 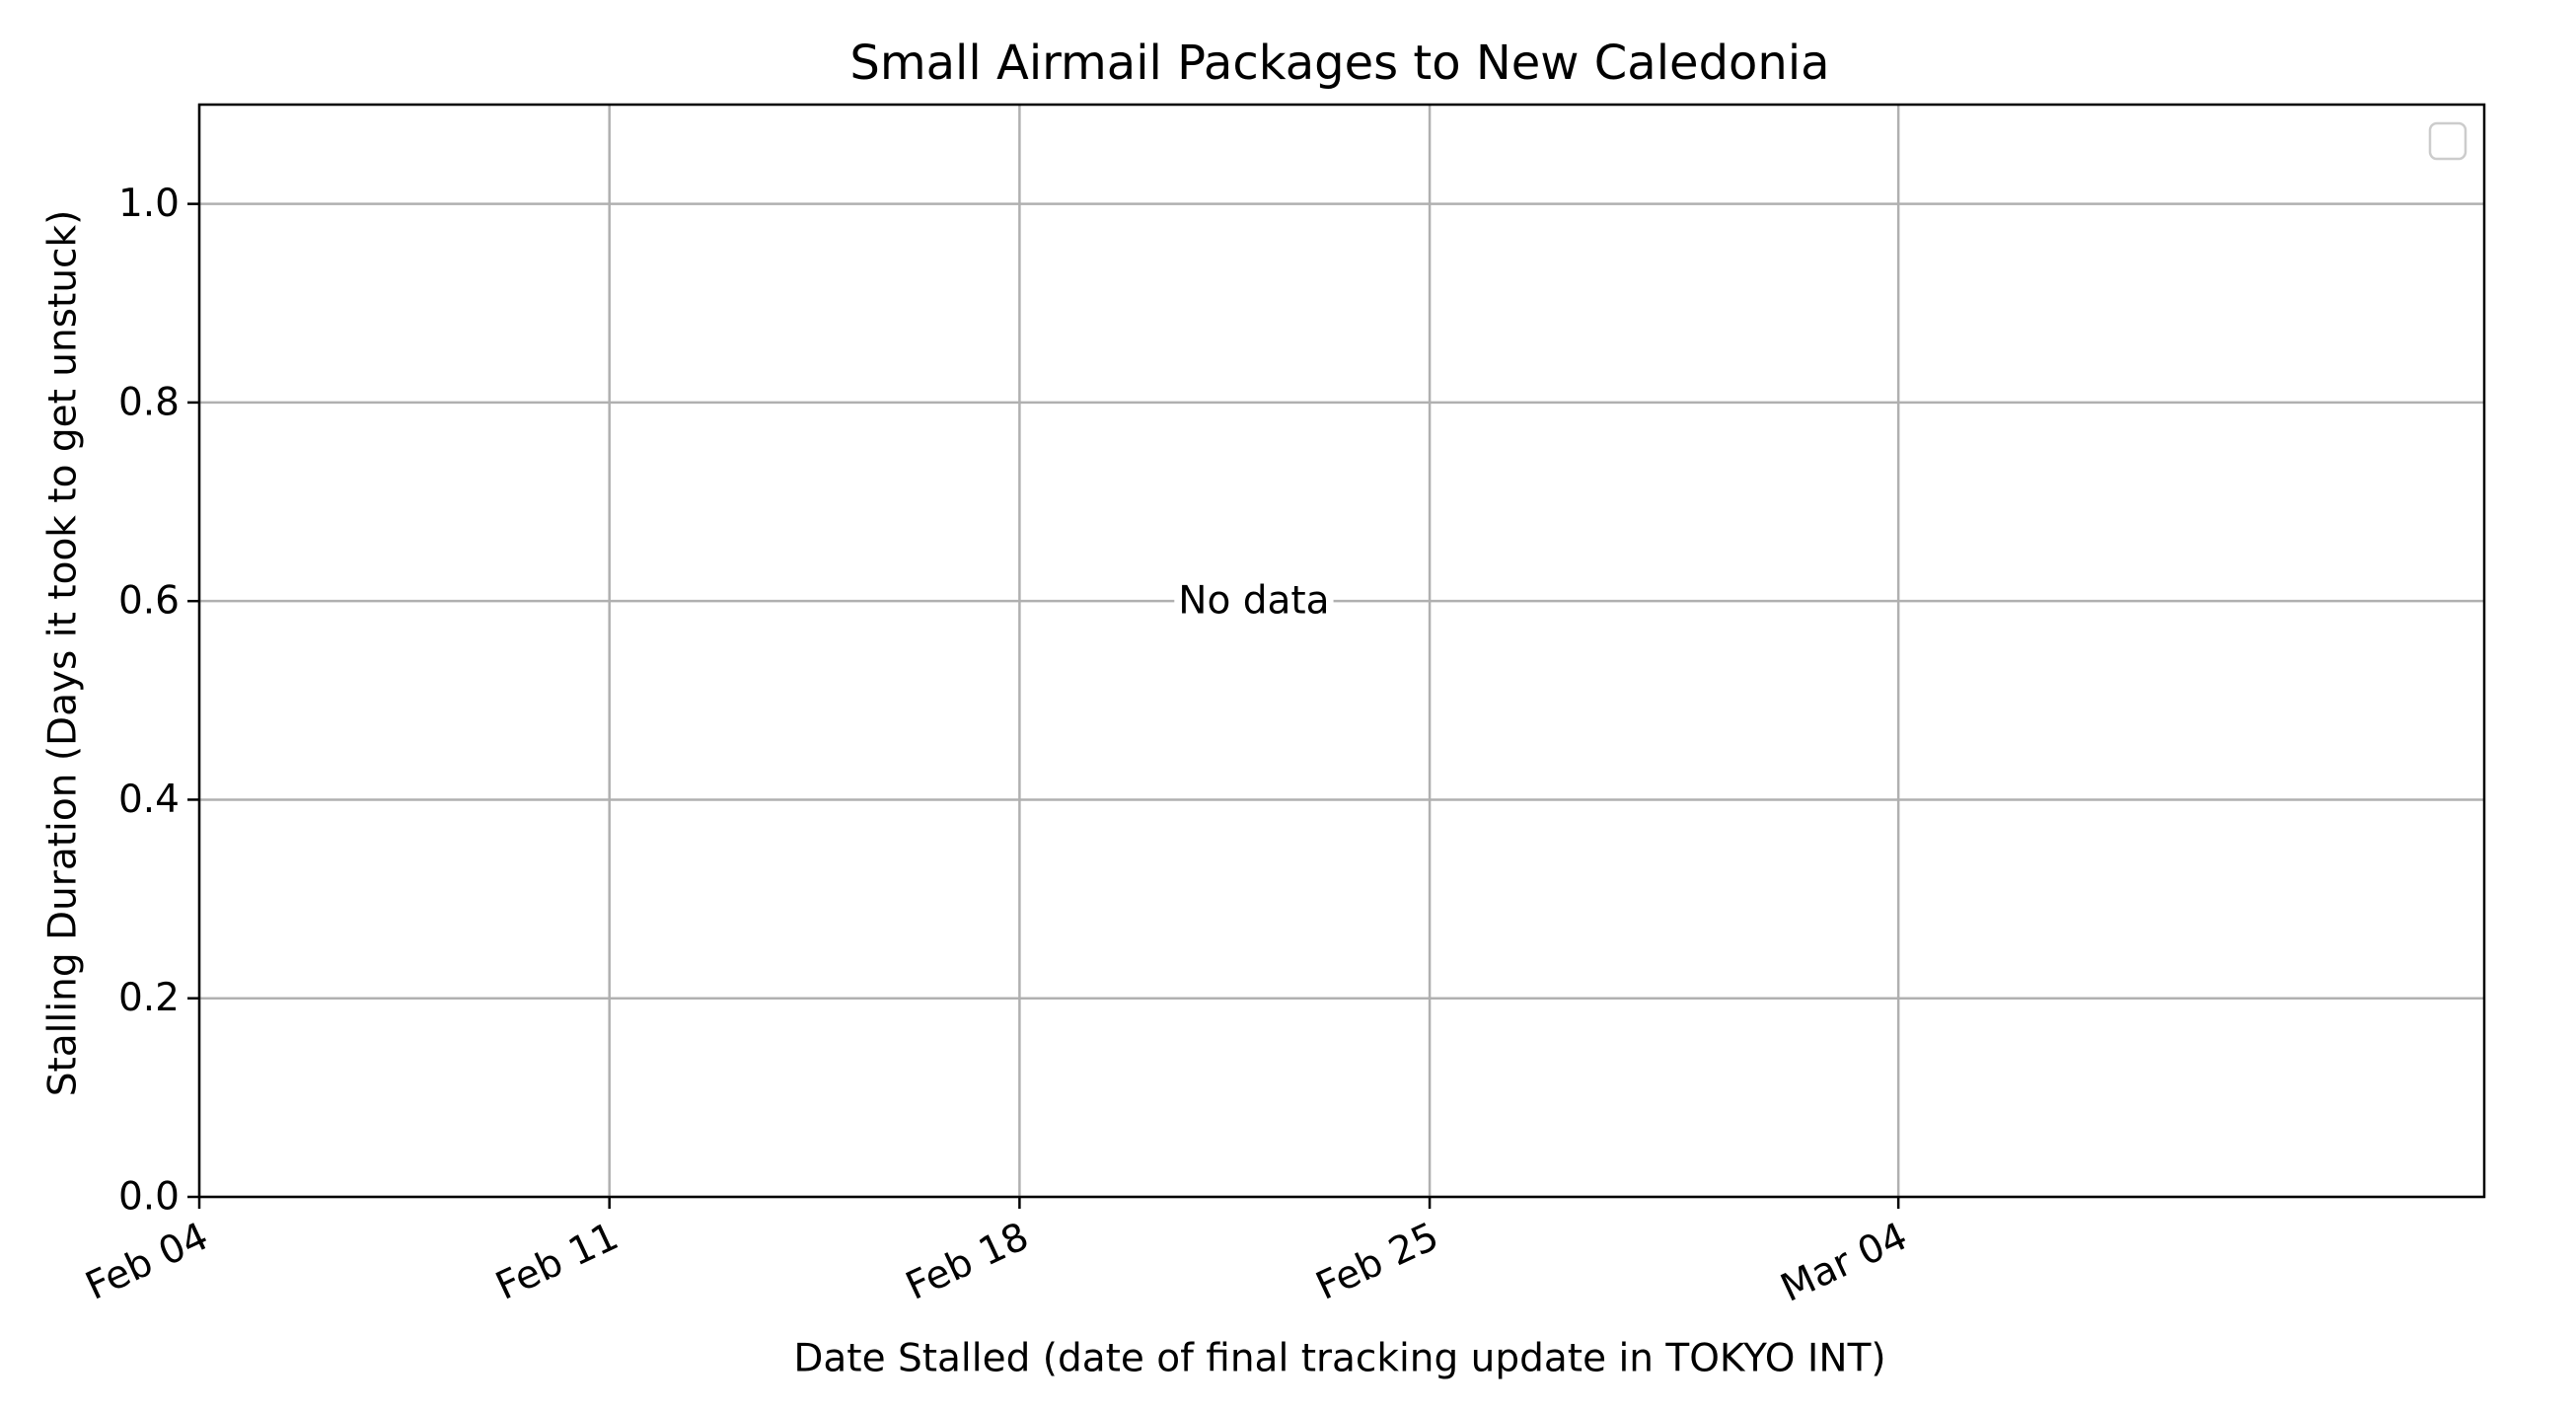 I want to click on y-tick-label-0-0: 0.0, so click(x=149, y=1197).